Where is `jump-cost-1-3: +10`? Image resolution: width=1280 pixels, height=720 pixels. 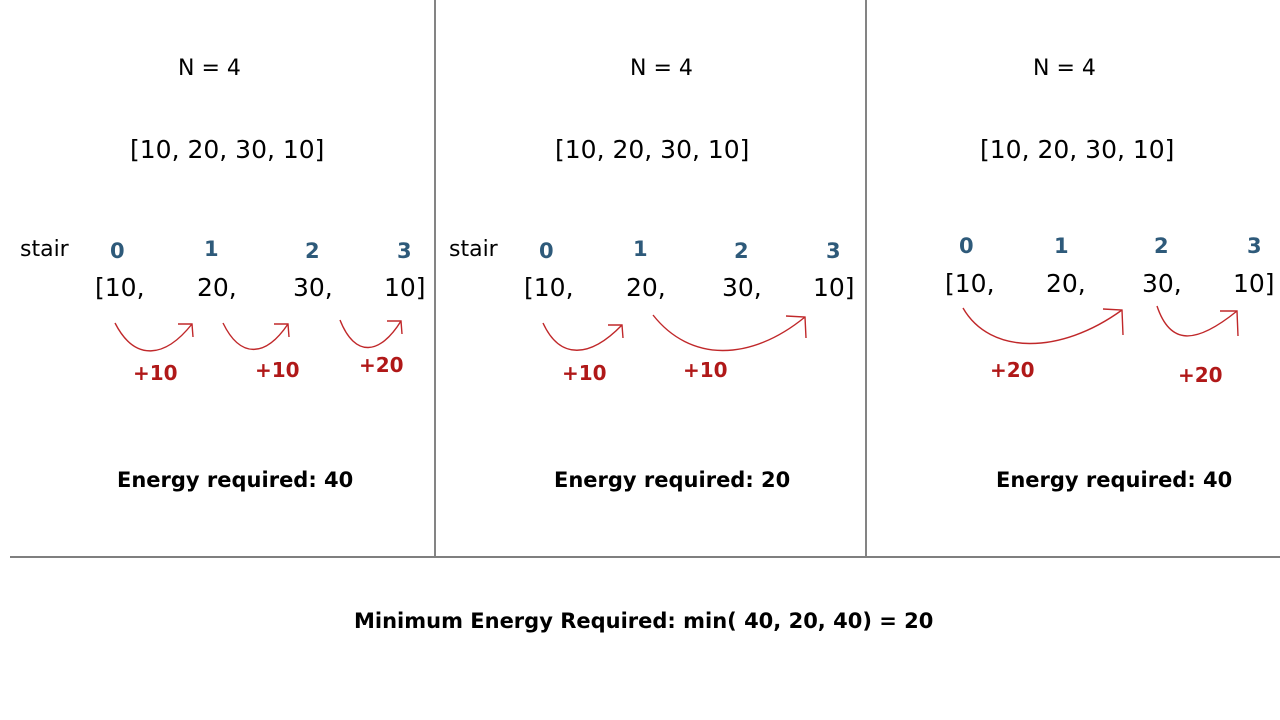 jump-cost-1-3: +10 is located at coordinates (705, 370).